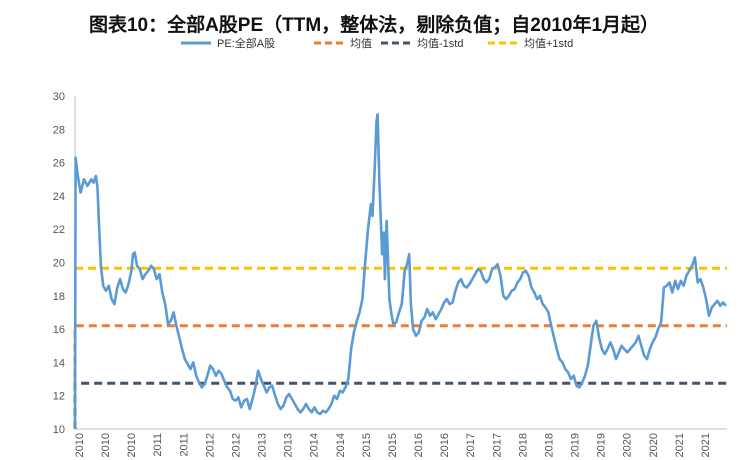 Image resolution: width=748 pixels, height=460 pixels. What do you see at coordinates (374, 25) in the screenshot?
I see `chart-title: 图表10：全部A股PE（TTM，整体法，剔除负值；自2010年1月起）` at bounding box center [374, 25].